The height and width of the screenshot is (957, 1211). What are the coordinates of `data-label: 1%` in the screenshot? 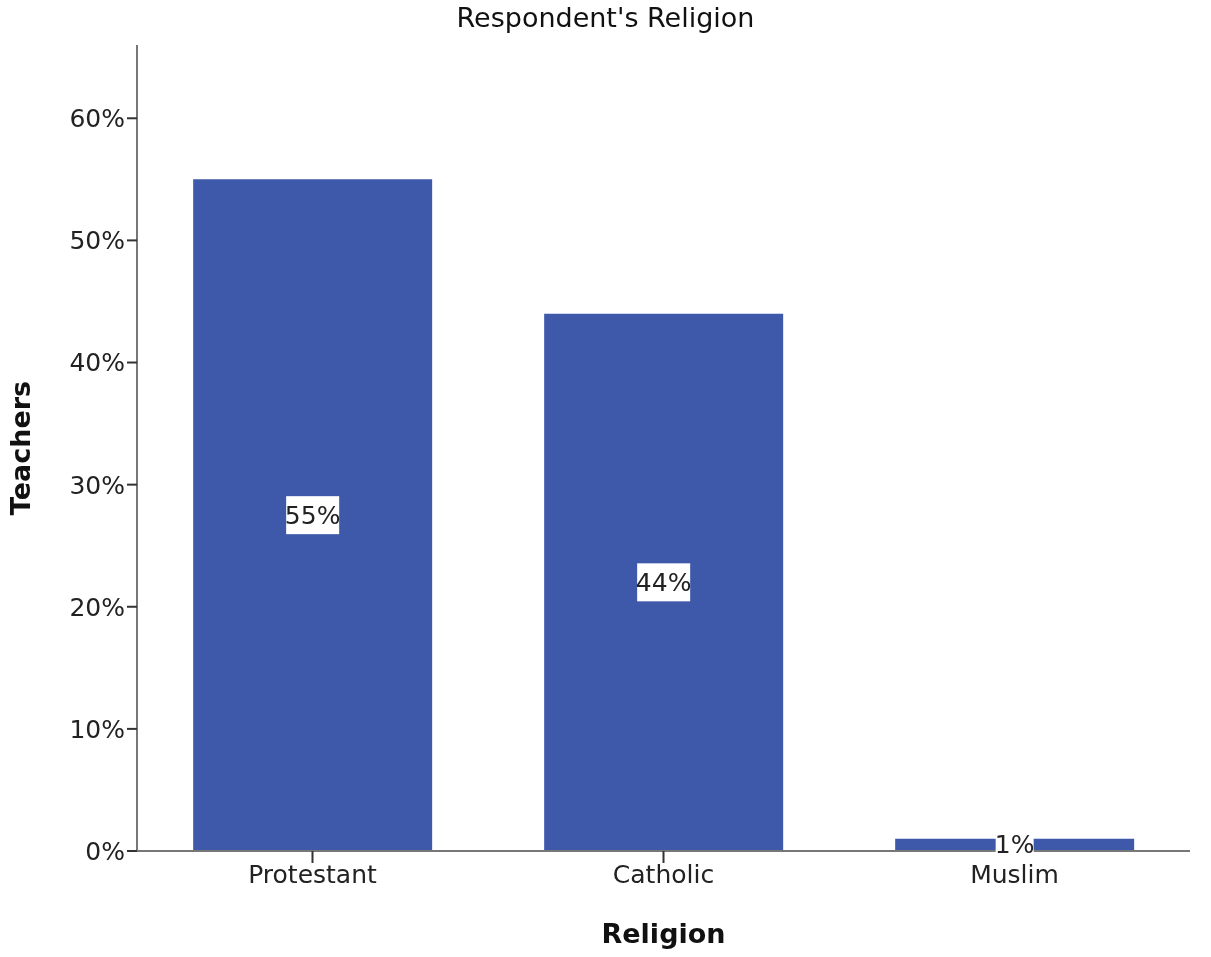 It's located at (1014, 845).